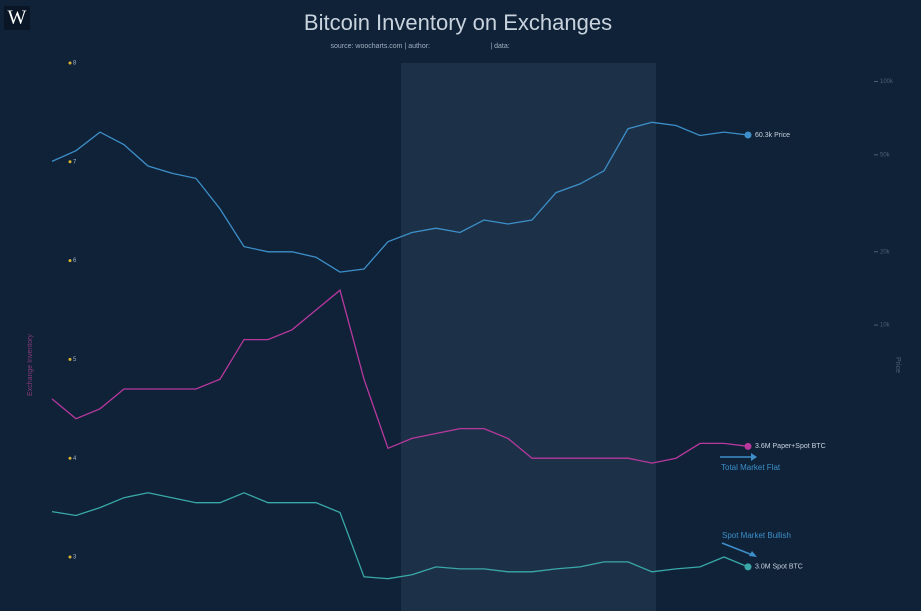 The width and height of the screenshot is (921, 611). I want to click on annotation: Spot Market Bullish, so click(756, 535).